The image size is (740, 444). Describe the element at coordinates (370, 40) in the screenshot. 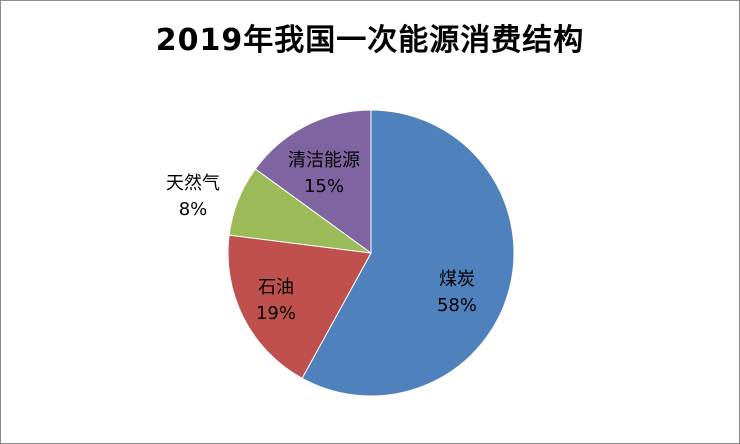

I see `chart-title: 2019年我国一次能源消费结构` at that location.